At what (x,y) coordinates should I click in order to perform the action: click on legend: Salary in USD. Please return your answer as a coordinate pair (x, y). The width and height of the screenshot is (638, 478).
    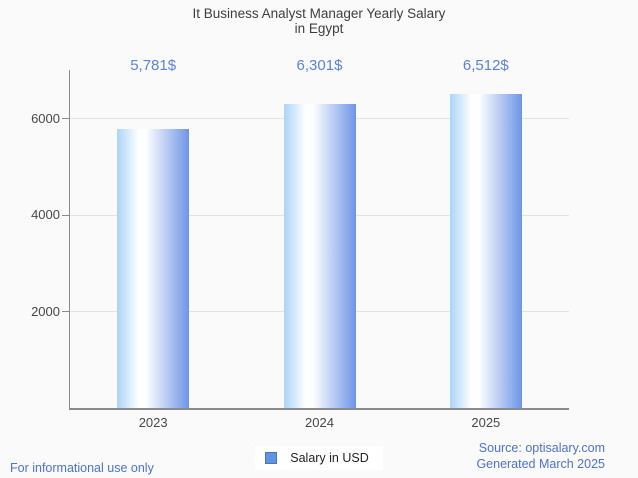
    Looking at the image, I should click on (319, 458).